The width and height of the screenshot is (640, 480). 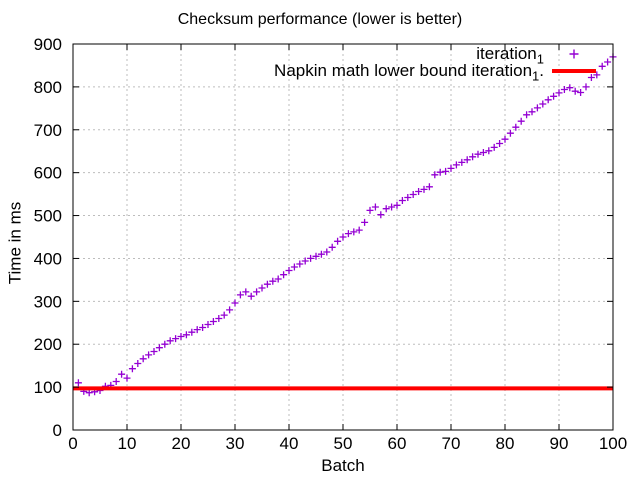 What do you see at coordinates (289, 443) in the screenshot?
I see `x-tick-label: 40` at bounding box center [289, 443].